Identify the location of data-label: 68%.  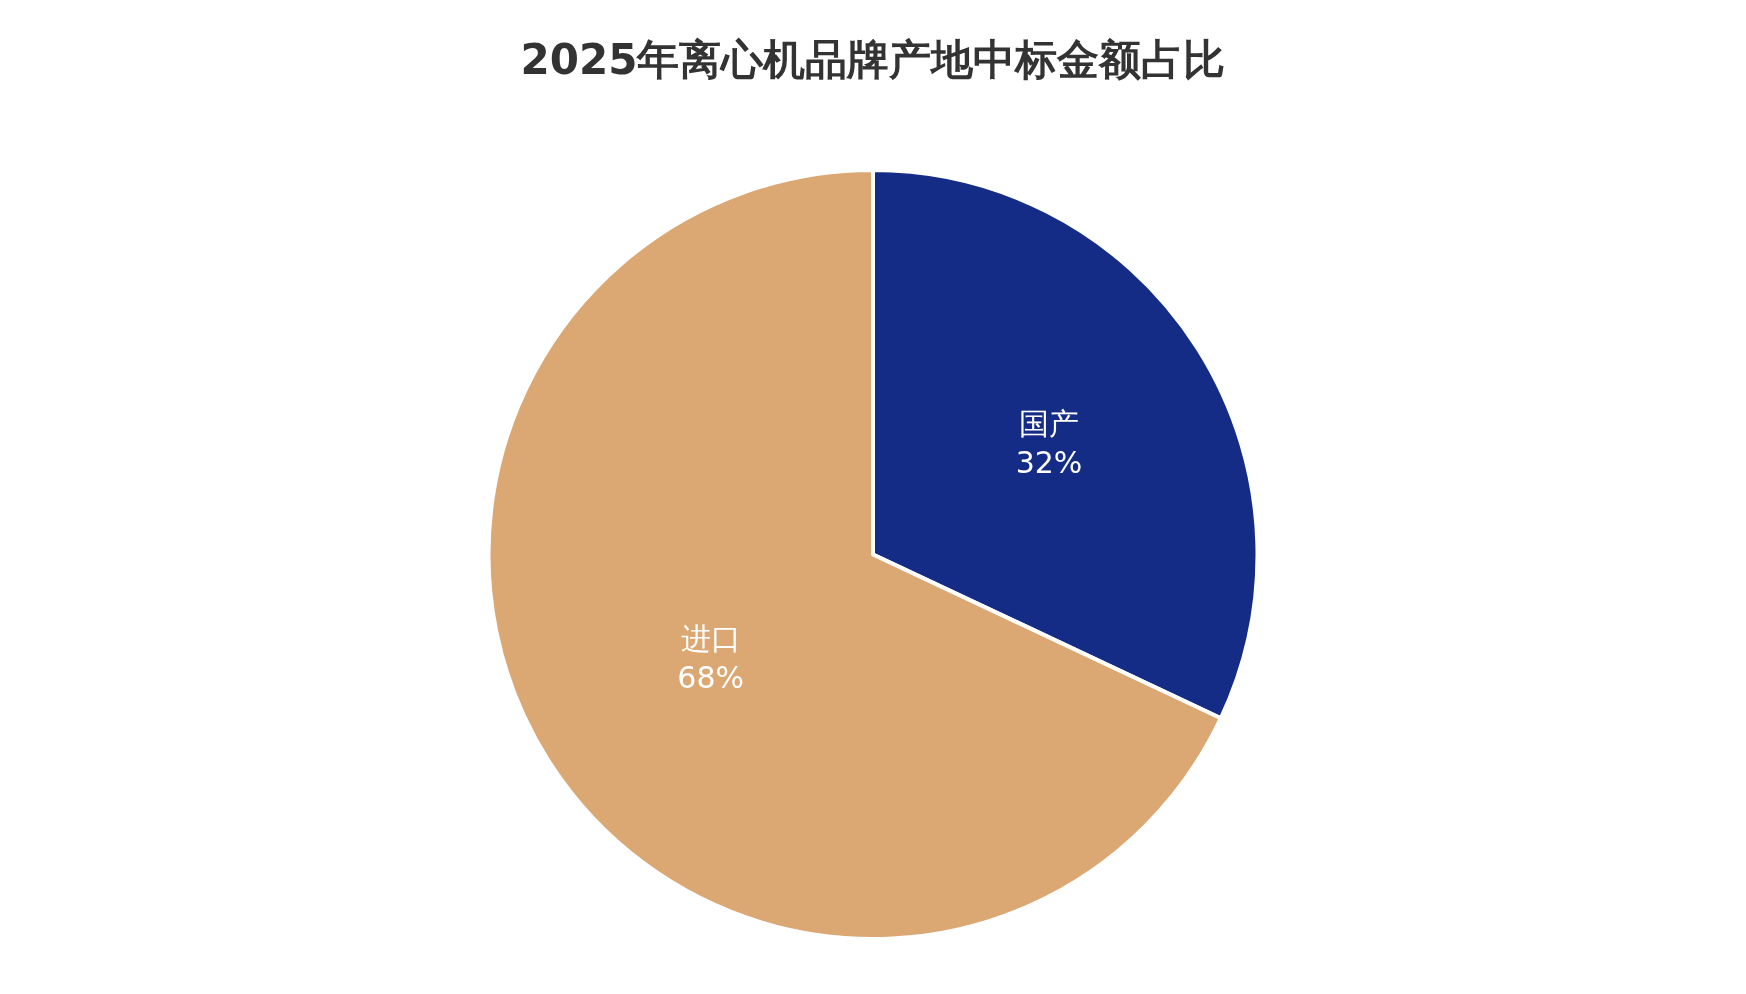
(711, 677).